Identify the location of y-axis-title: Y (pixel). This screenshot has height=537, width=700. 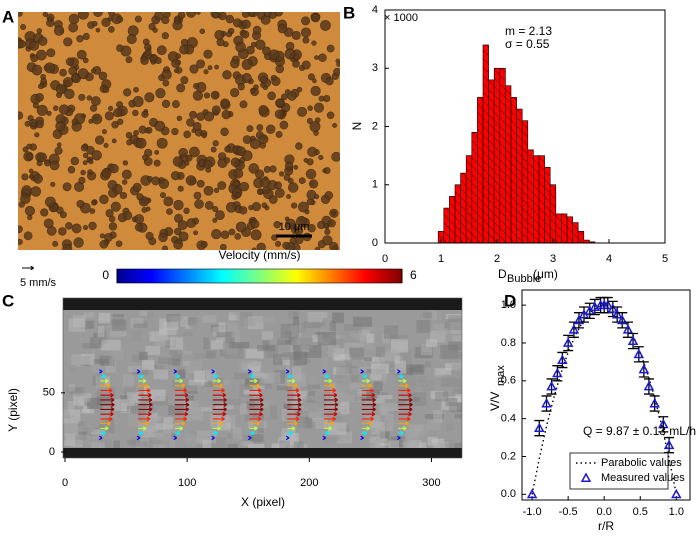
(13, 410).